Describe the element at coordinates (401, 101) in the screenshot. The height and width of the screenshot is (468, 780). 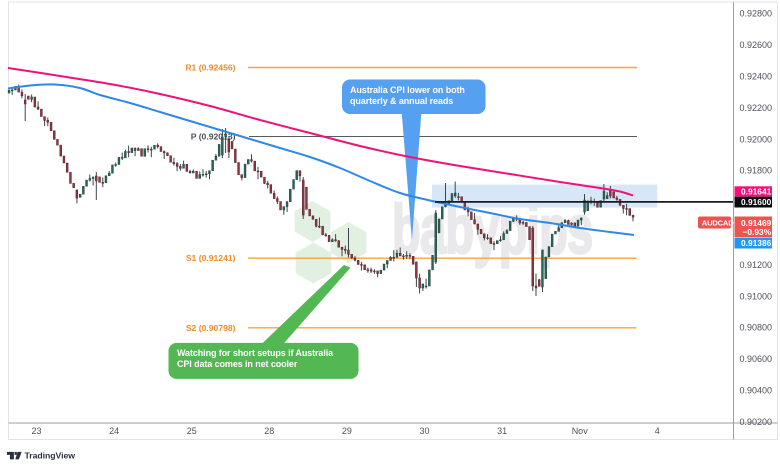
I see `svg-text: quarterly & annual reads` at that location.